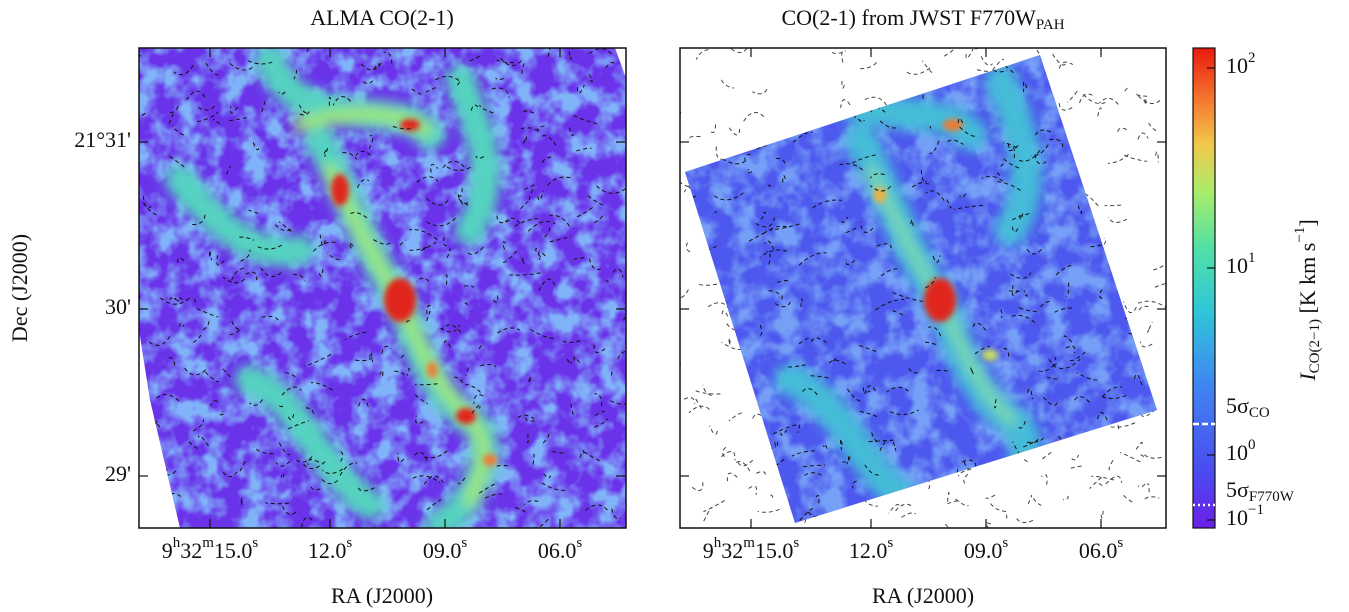 The width and height of the screenshot is (1349, 612). What do you see at coordinates (382, 595) in the screenshot?
I see `x-axis-label: RA (J2000)` at bounding box center [382, 595].